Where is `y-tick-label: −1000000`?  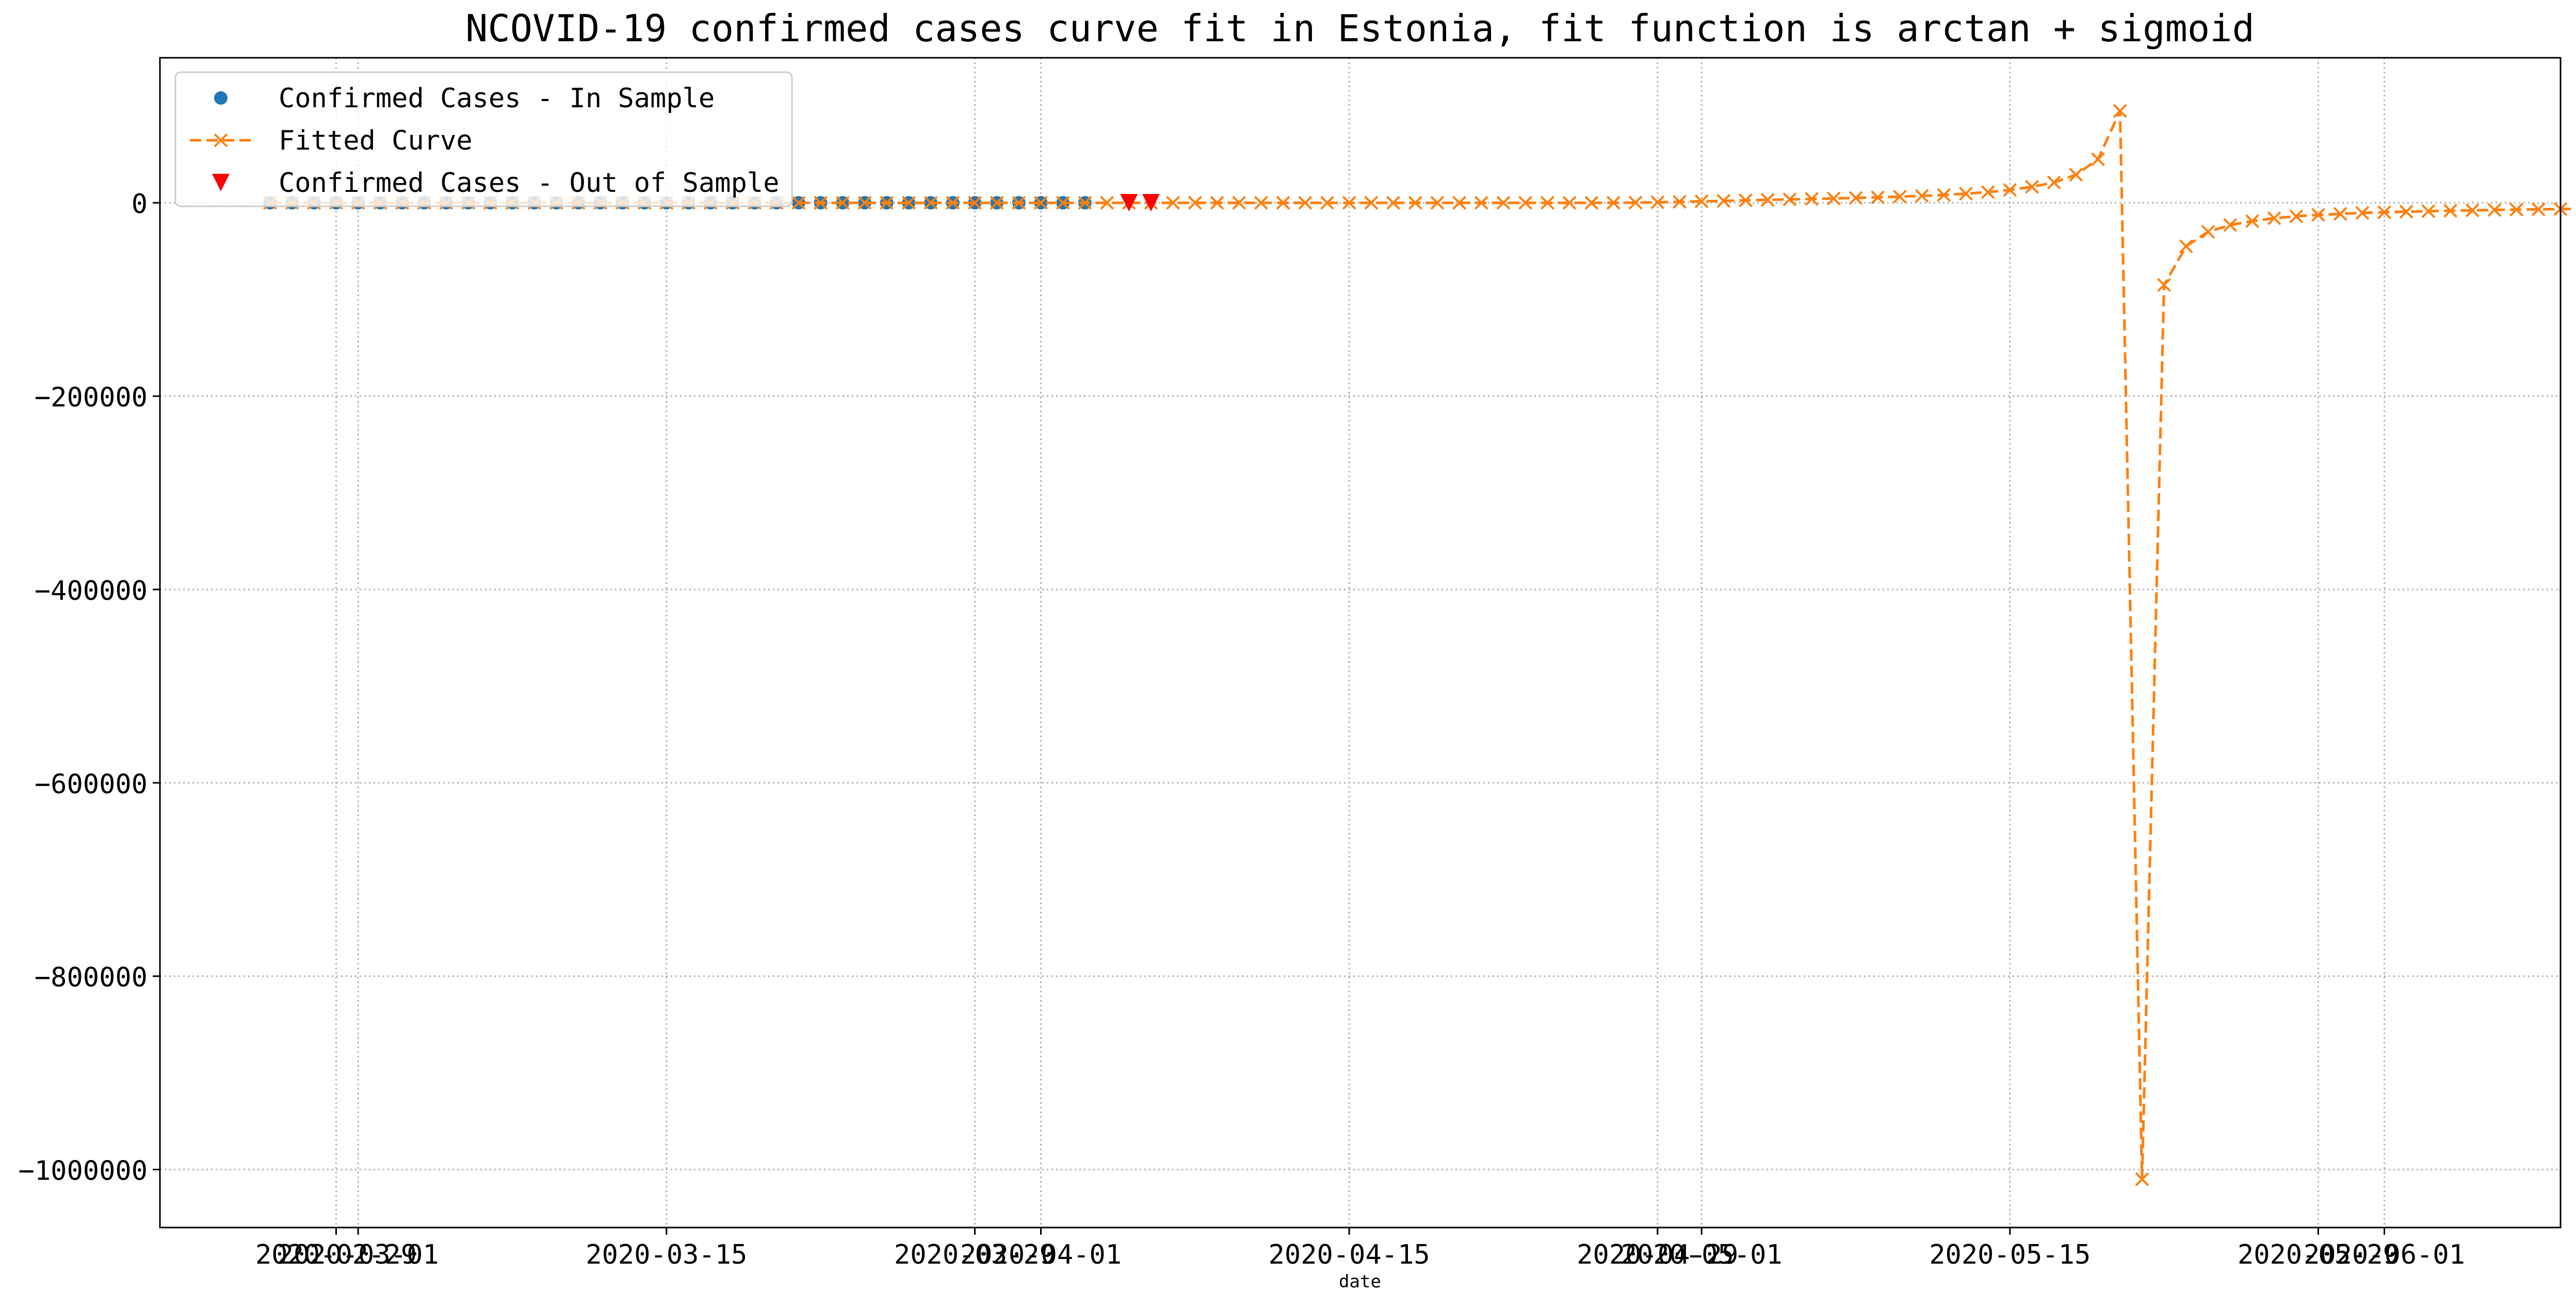 y-tick-label: −1000000 is located at coordinates (83, 1171).